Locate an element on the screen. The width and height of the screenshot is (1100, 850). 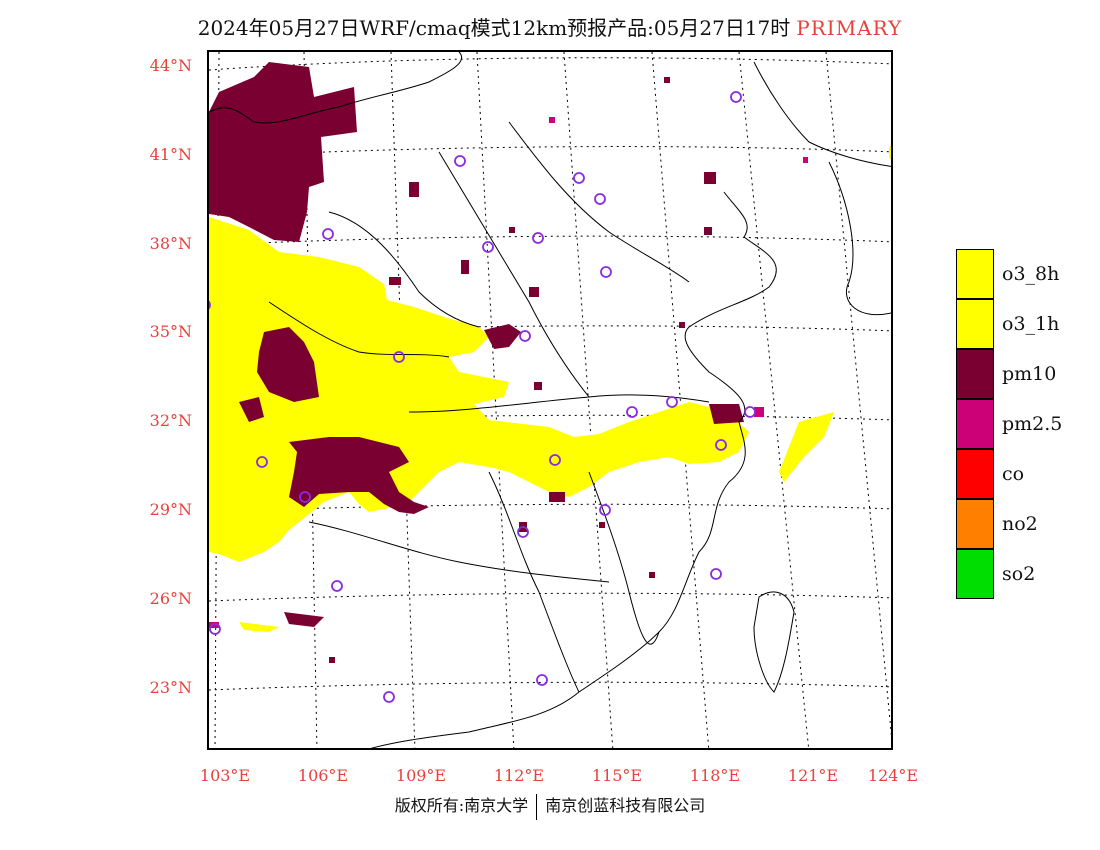
legend-item-no2: no2 is located at coordinates (1016, 524).